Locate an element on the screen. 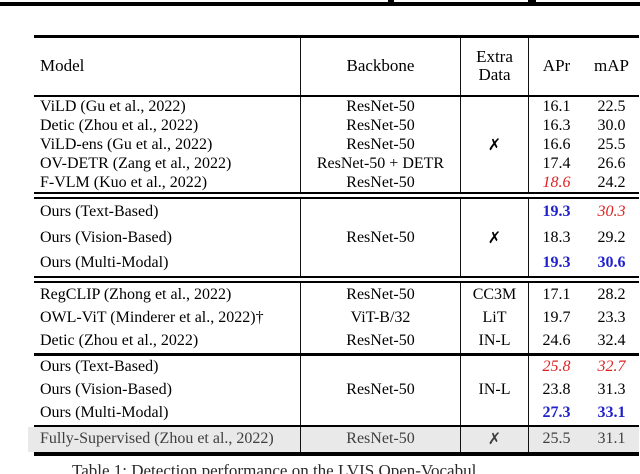  table-cell-map: 30.3 is located at coordinates (611, 211).